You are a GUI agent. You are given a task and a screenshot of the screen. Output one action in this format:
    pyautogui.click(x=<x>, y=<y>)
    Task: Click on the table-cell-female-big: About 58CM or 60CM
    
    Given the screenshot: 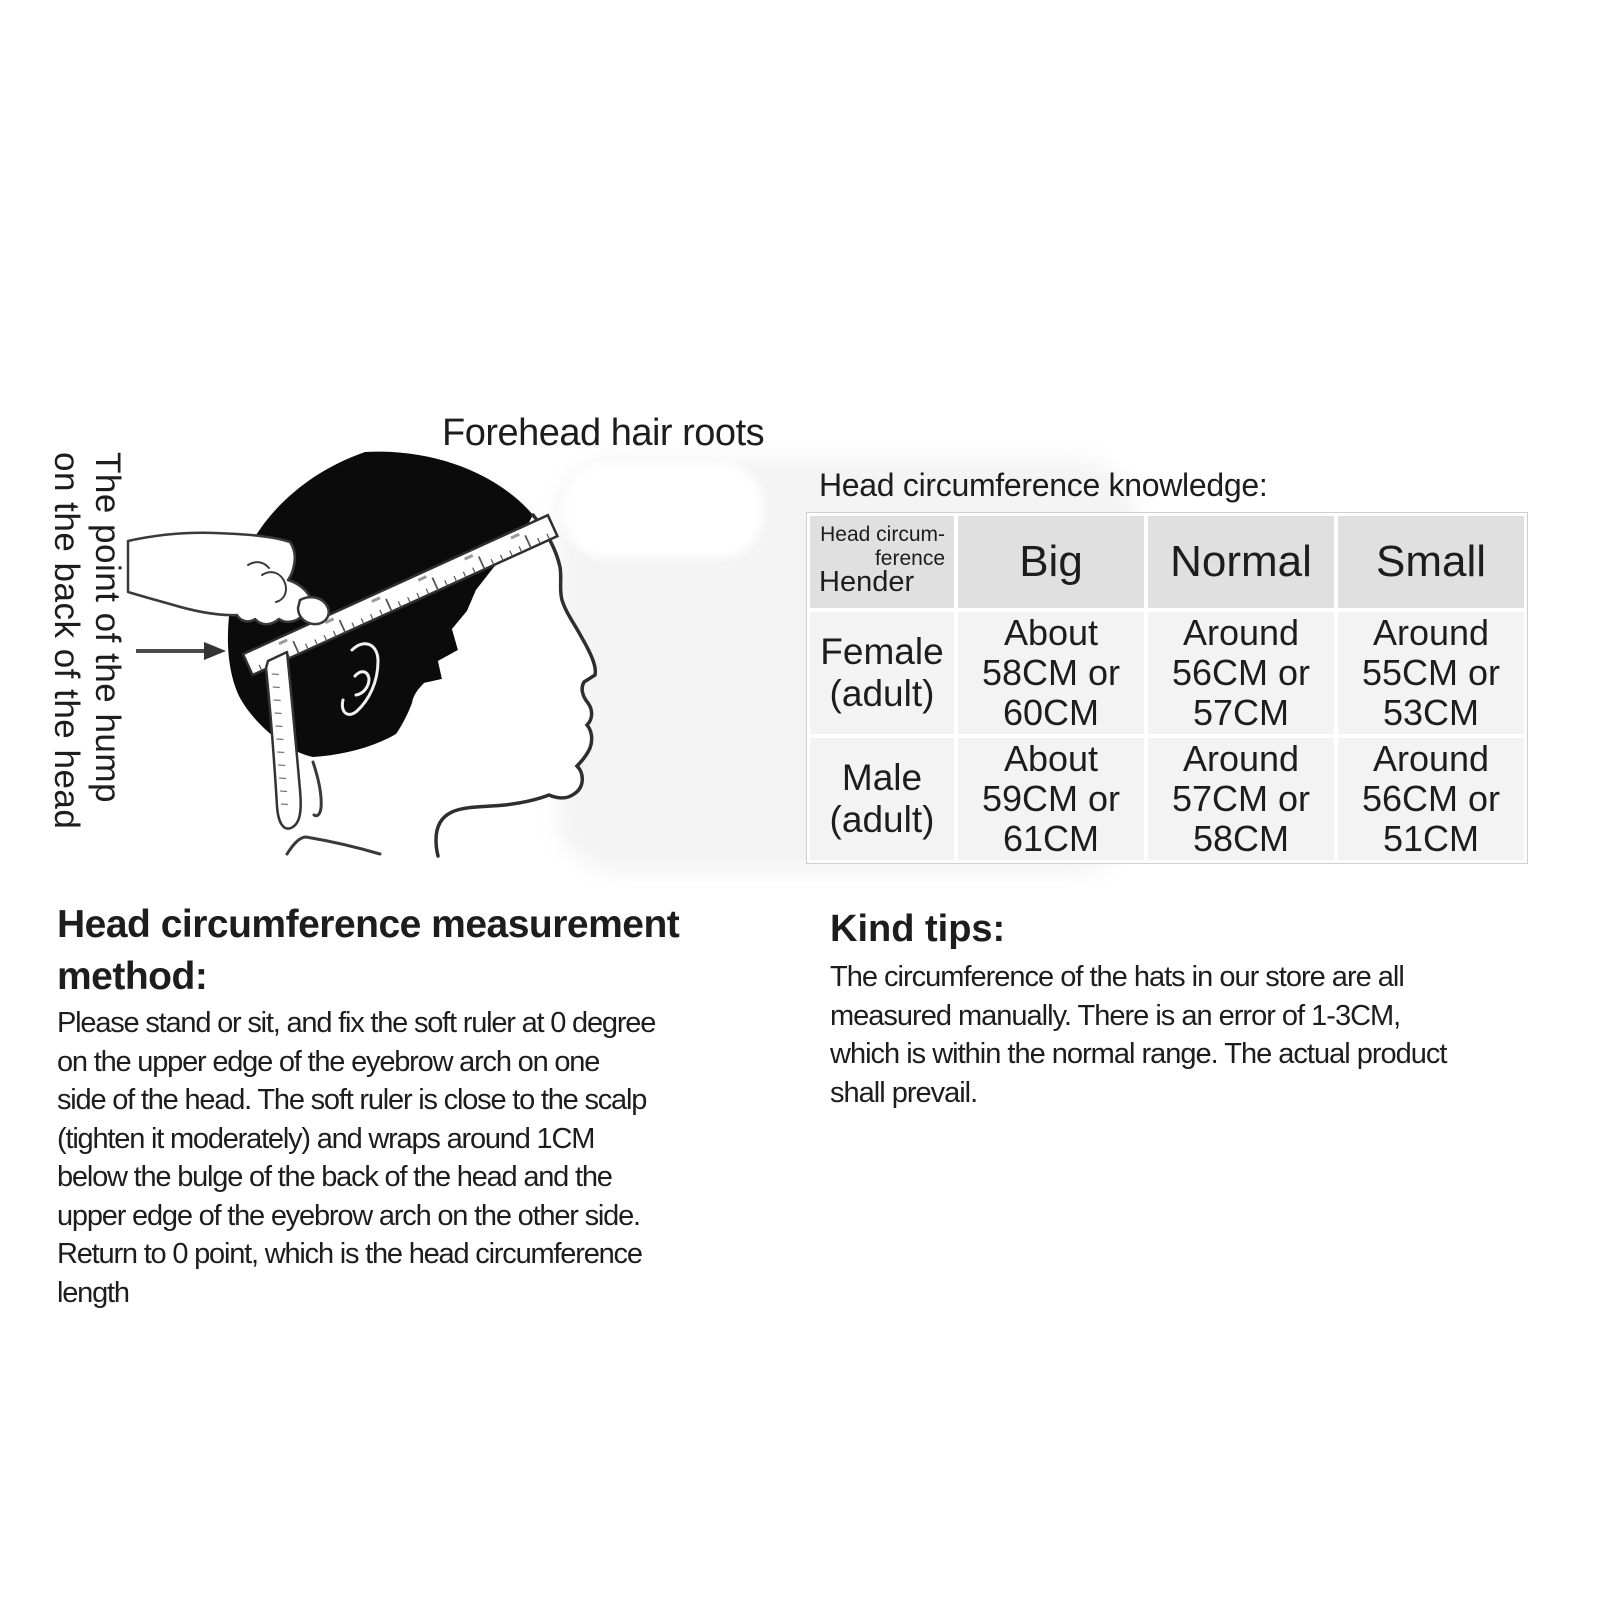 What is the action you would take?
    pyautogui.click(x=1051, y=673)
    